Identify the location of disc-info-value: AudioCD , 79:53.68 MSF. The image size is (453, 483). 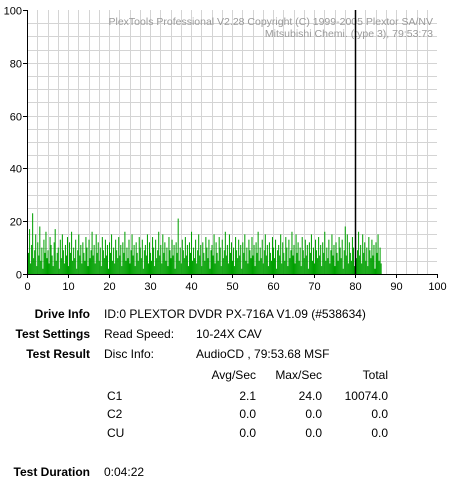
(263, 354).